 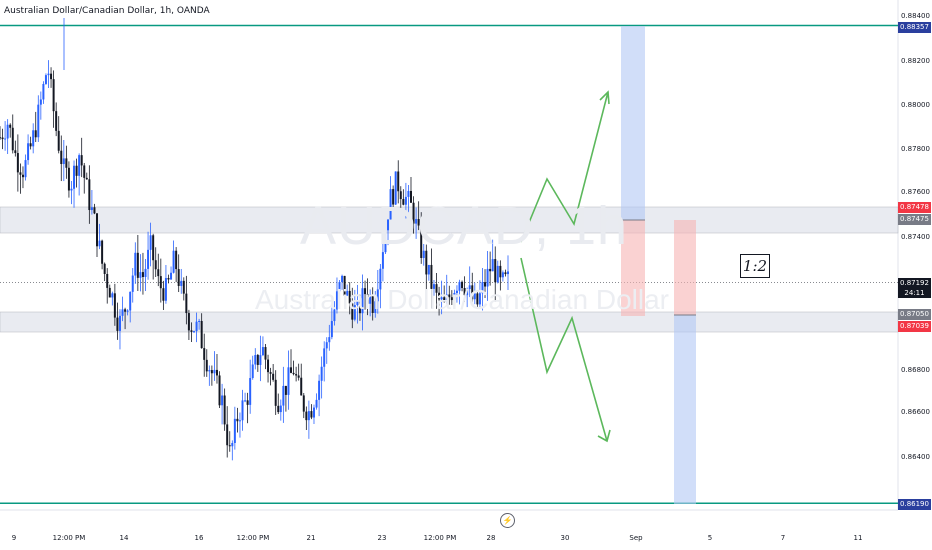 I want to click on timezone-clock-icon: ⚡, so click(x=507, y=520).